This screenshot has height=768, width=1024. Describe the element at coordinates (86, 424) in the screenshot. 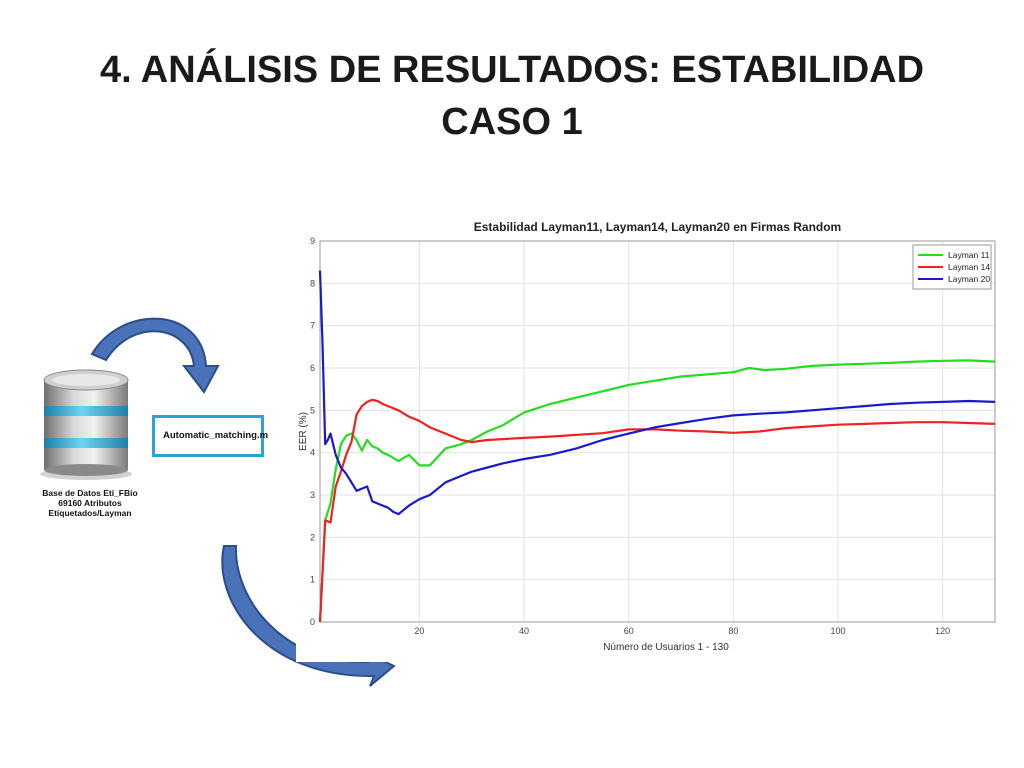

I see `database-icon` at that location.